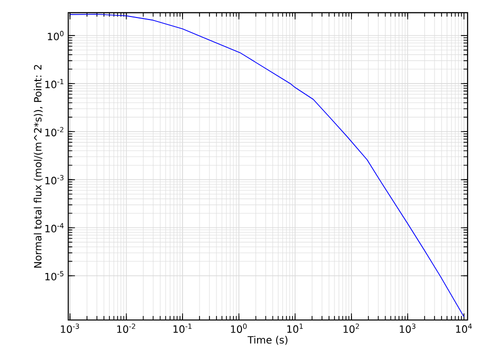 Image resolution: width=480 pixels, height=360 pixels. Describe the element at coordinates (54, 179) in the screenshot. I see `y-tick-label: 10$^{-3}$` at that location.